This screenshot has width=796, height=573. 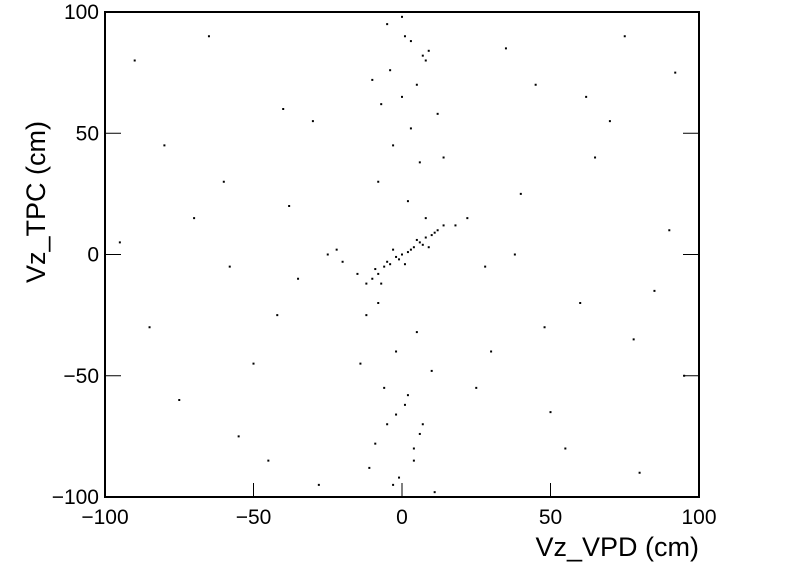 I want to click on y-tick-label: 100, so click(x=81, y=12).